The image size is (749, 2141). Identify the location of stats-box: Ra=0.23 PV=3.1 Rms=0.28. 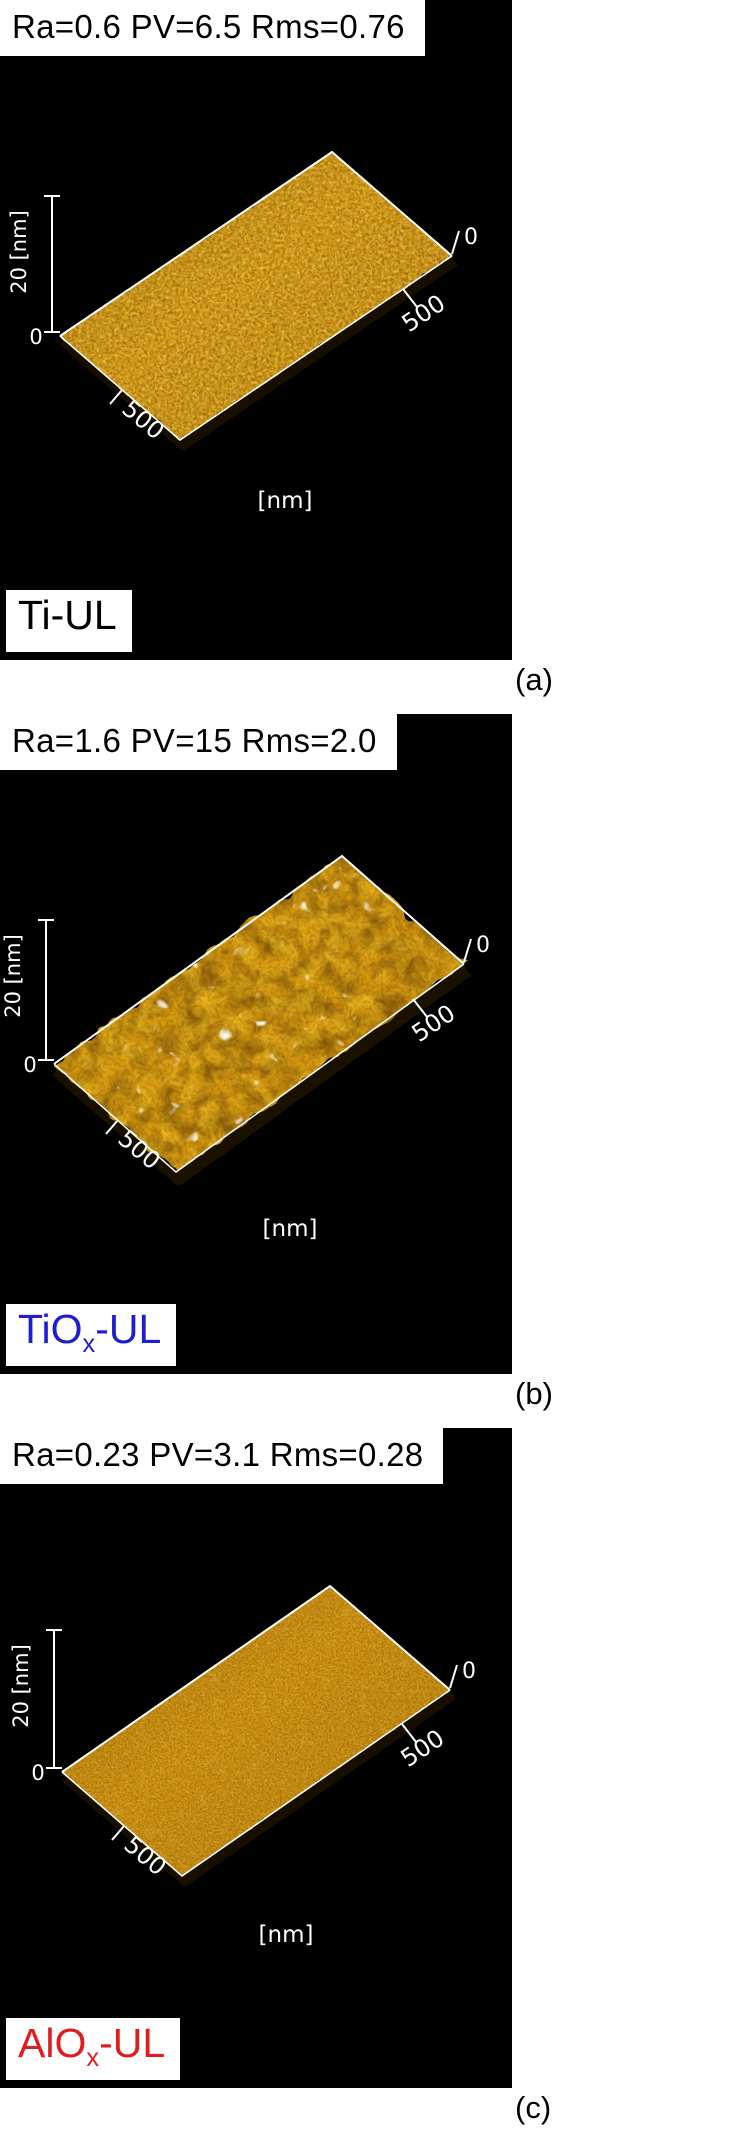
(222, 1456).